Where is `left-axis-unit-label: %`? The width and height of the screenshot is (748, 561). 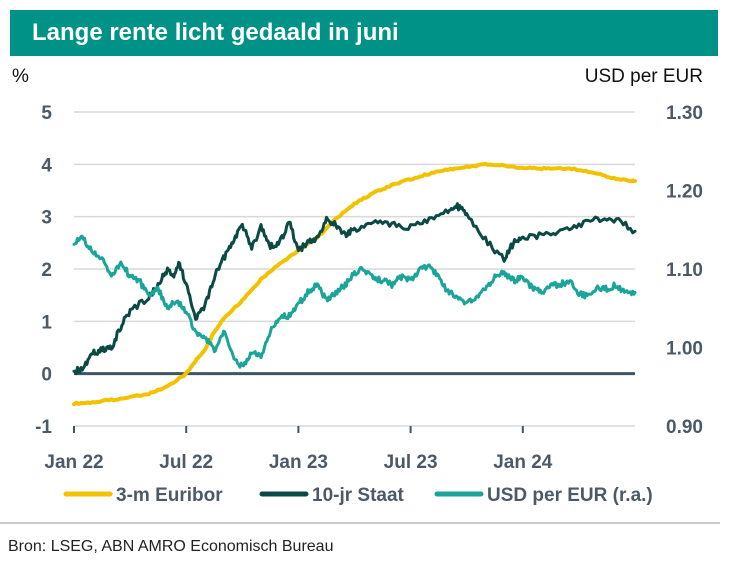 left-axis-unit-label: % is located at coordinates (20, 76).